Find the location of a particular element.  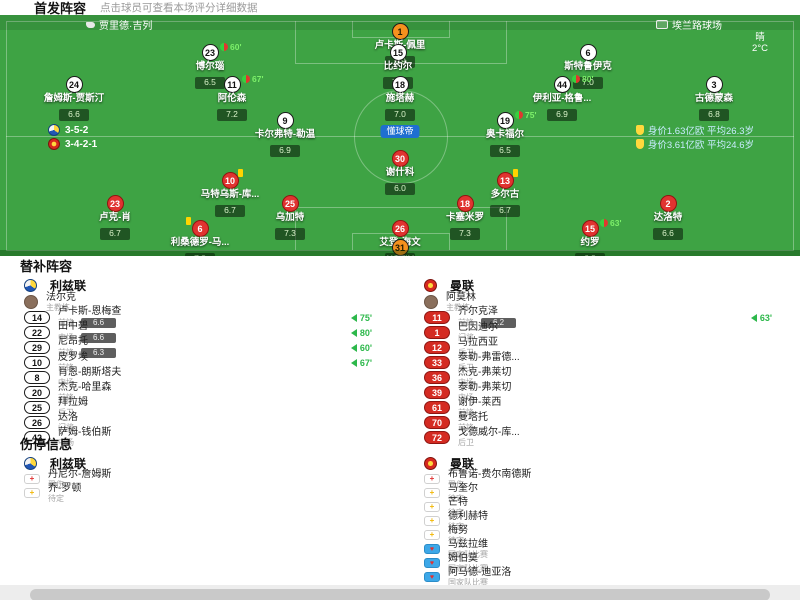

player-node: 13 多尔古 6.7 is located at coordinates (505, 193).